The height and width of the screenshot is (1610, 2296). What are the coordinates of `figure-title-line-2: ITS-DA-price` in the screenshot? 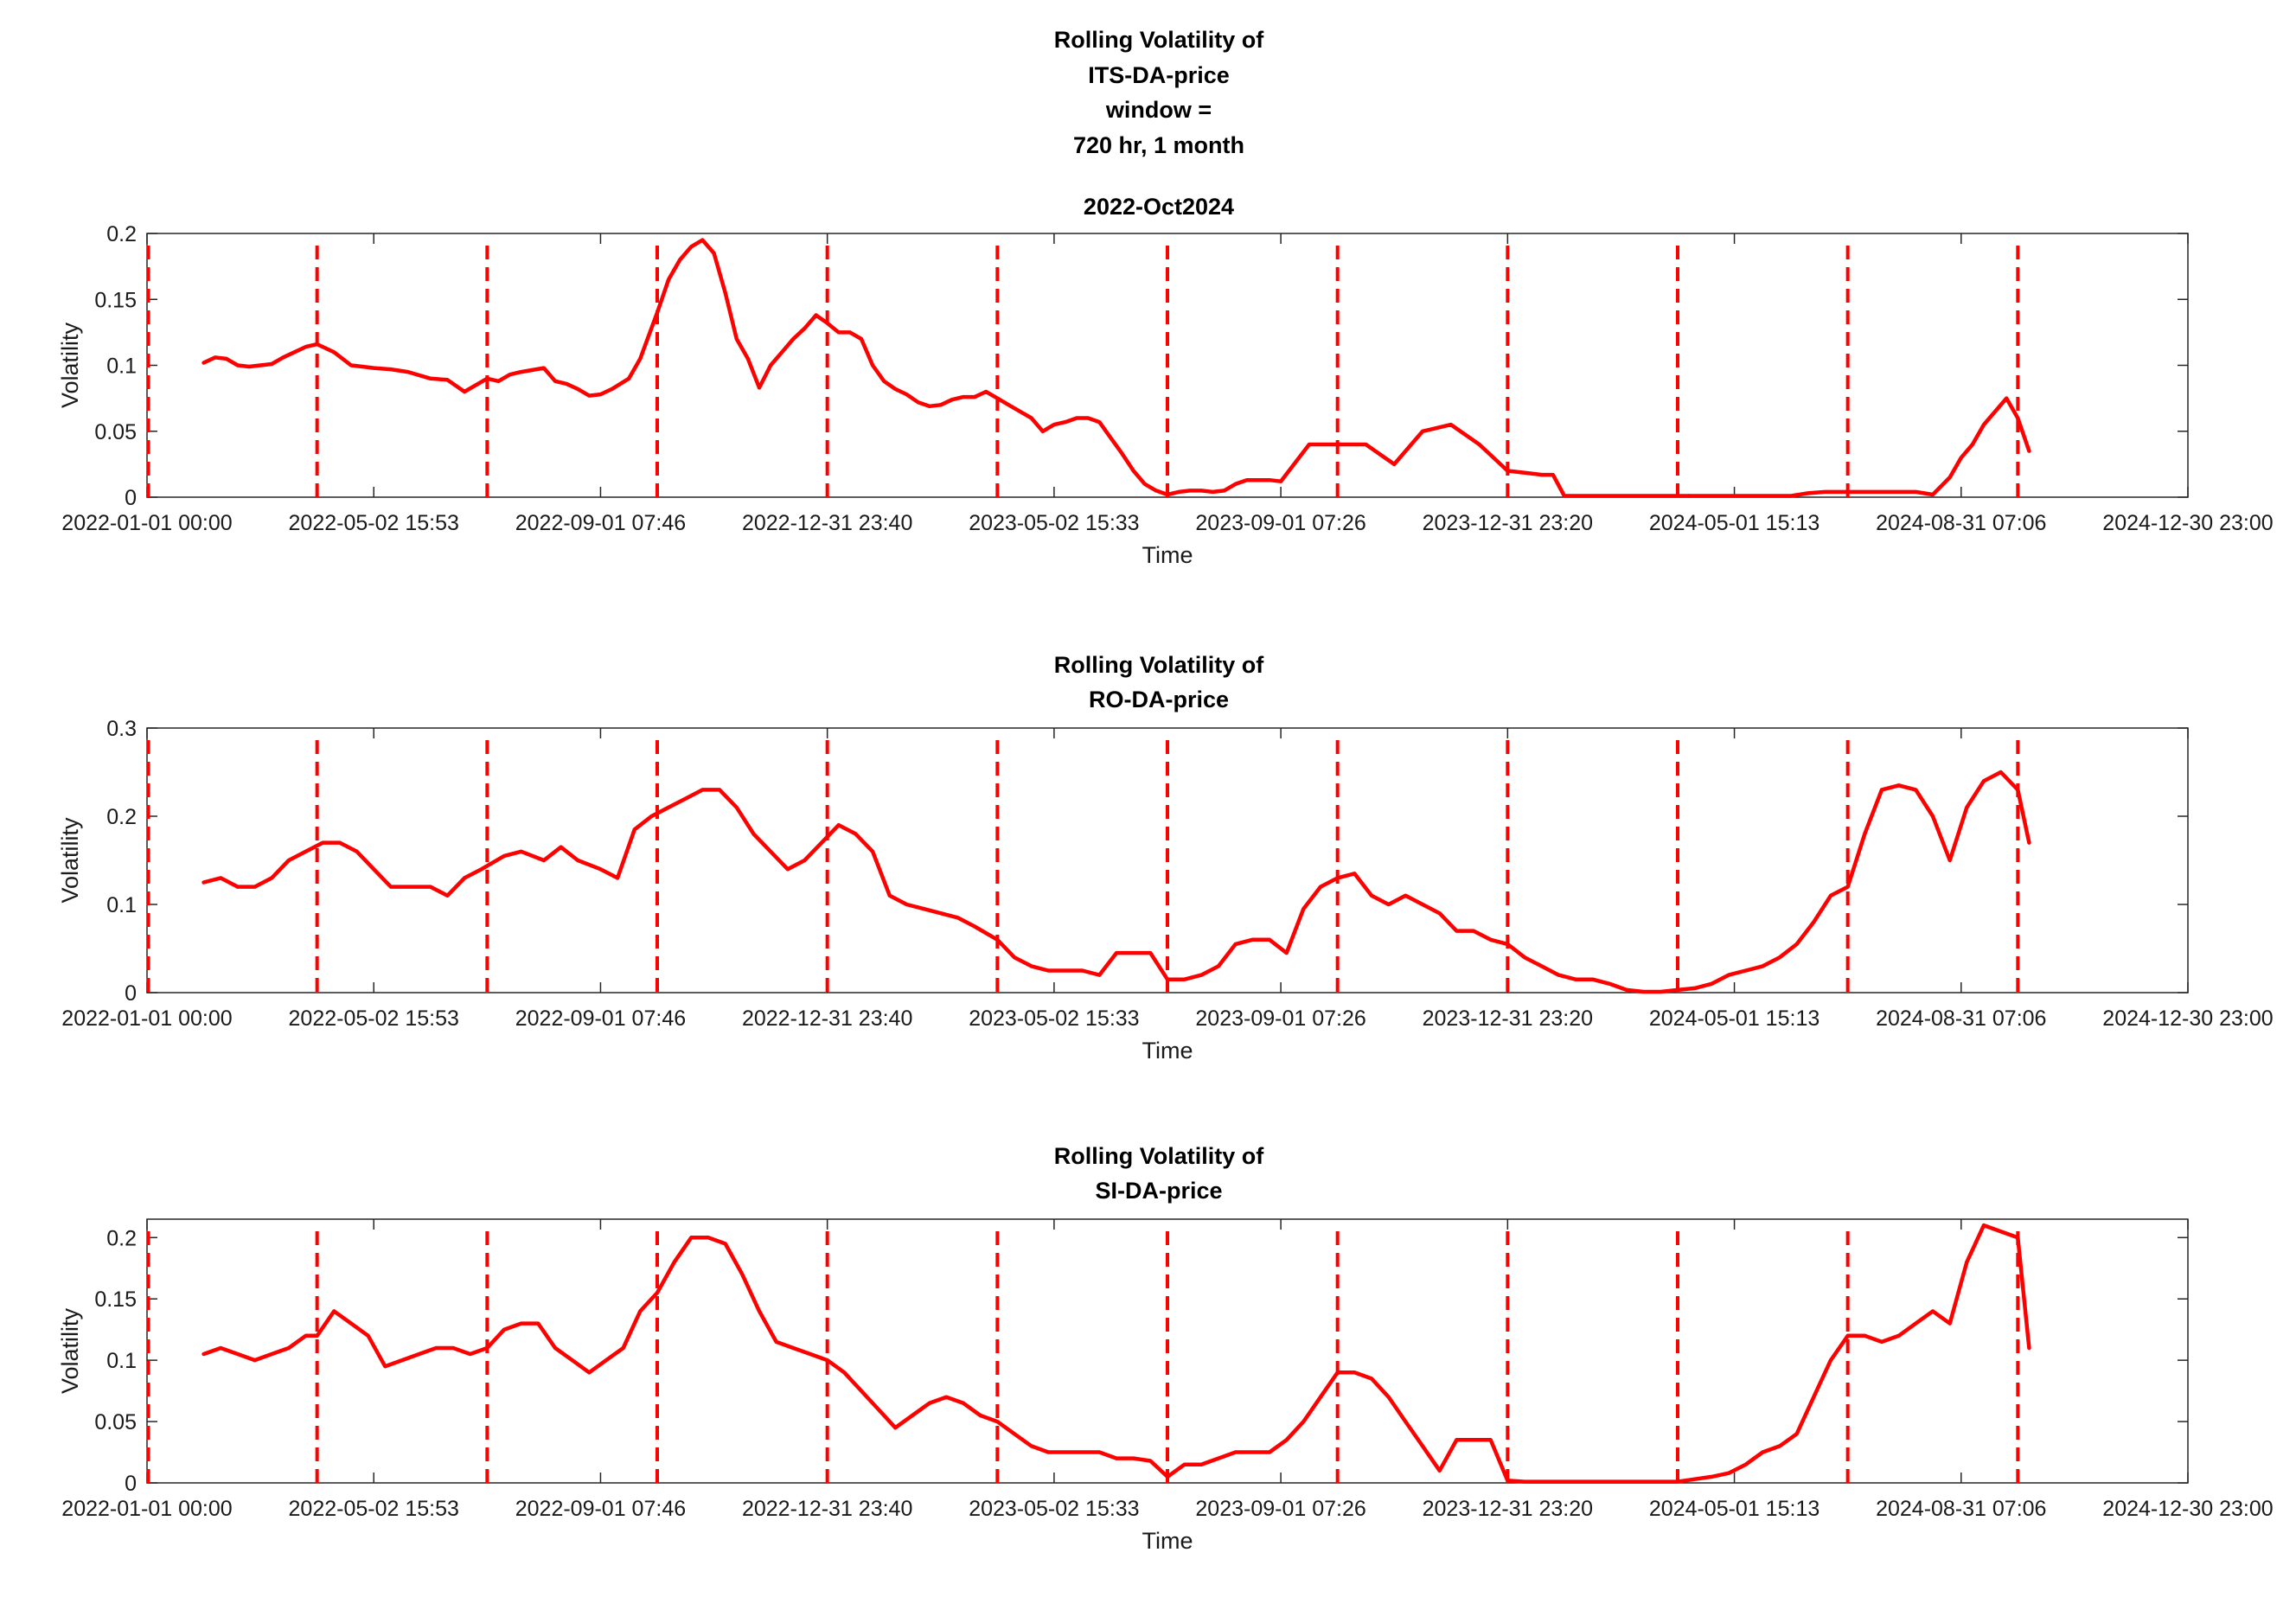 It's located at (1159, 75).